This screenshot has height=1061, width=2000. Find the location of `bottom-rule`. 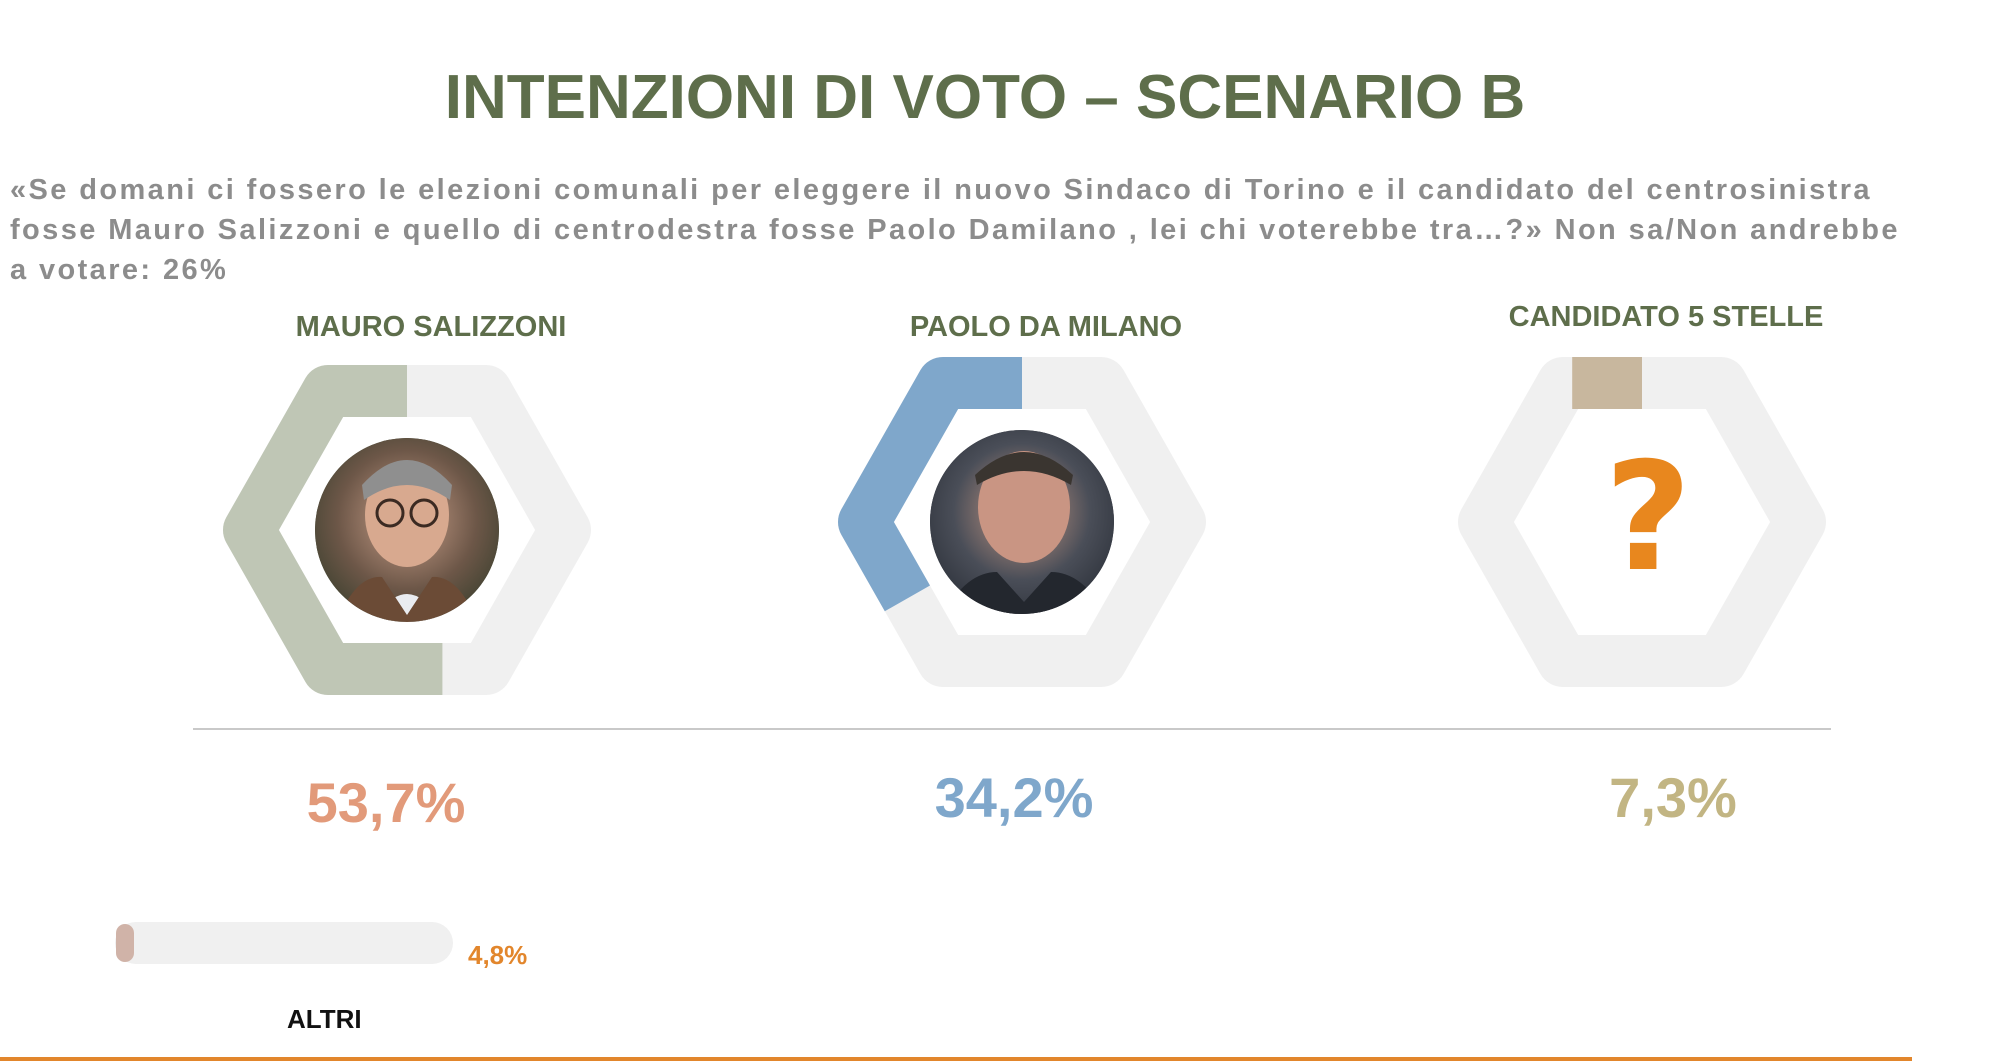

bottom-rule is located at coordinates (956, 1059).